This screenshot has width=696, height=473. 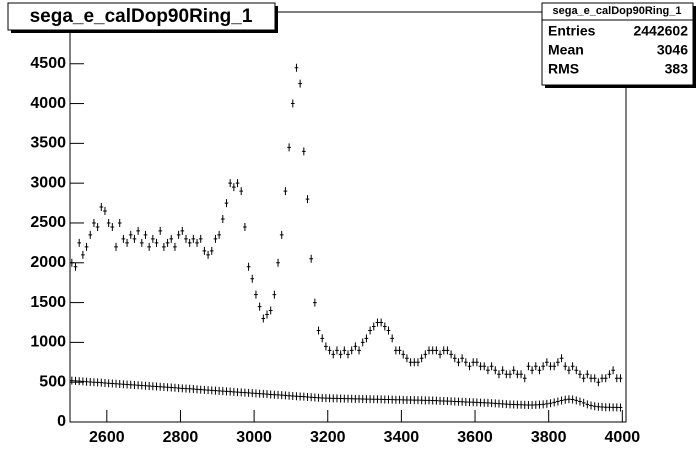 What do you see at coordinates (48, 222) in the screenshot?
I see `y-tick-label: 2500` at bounding box center [48, 222].